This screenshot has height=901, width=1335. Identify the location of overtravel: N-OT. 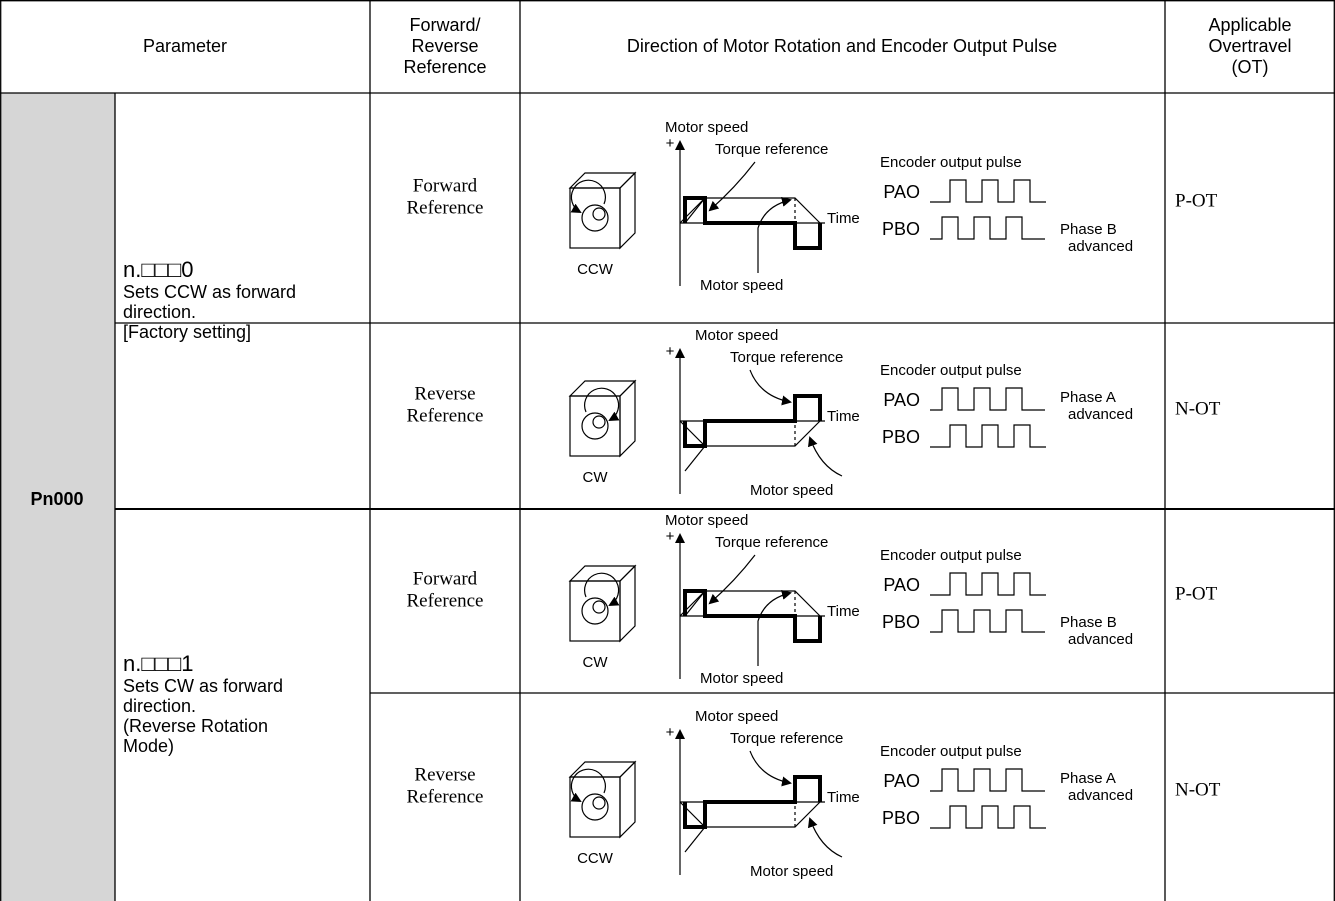
(1198, 789).